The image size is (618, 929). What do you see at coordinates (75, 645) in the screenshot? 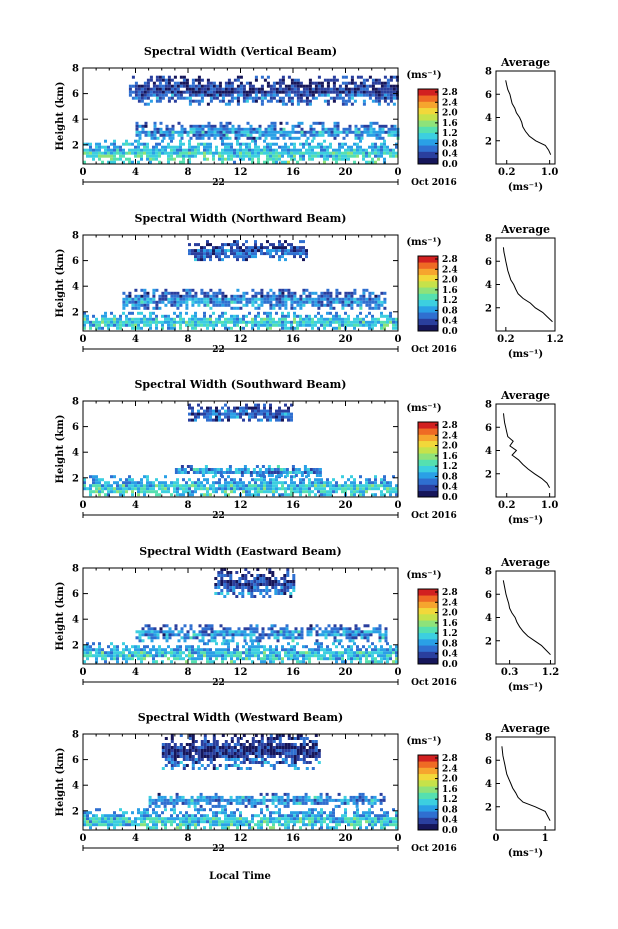
I see `y-tick-label: 2` at bounding box center [75, 645].